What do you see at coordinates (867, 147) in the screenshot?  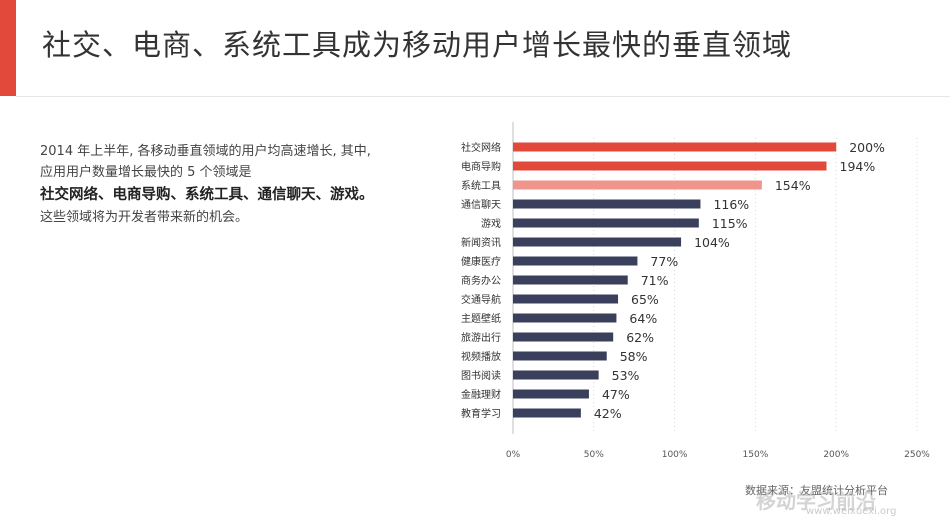 I see `value-label: 200%` at bounding box center [867, 147].